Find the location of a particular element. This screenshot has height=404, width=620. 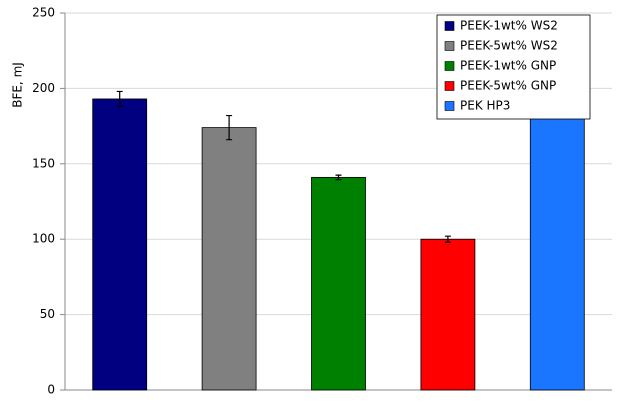

y-tick-label: 0 is located at coordinates (51, 390).